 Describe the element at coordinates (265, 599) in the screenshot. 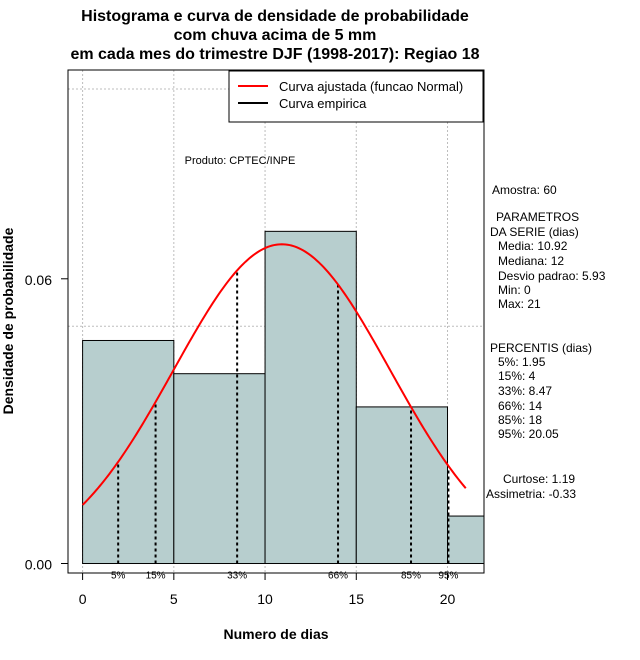

I see `x-tick-label: 10` at that location.